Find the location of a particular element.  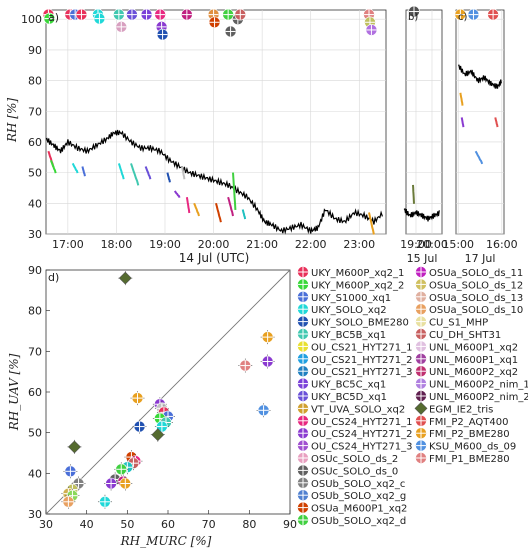

y-tick-label: 100 is located at coordinates (31, 19).